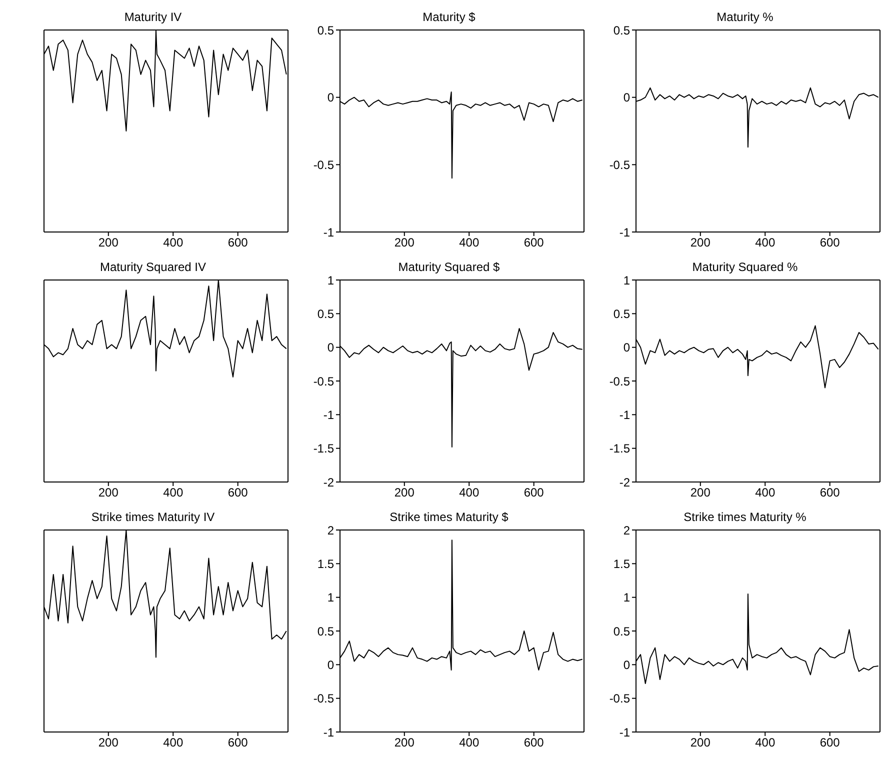 This screenshot has height=771, width=891. I want to click on chart-title: Strike times Maturity %, so click(745, 517).